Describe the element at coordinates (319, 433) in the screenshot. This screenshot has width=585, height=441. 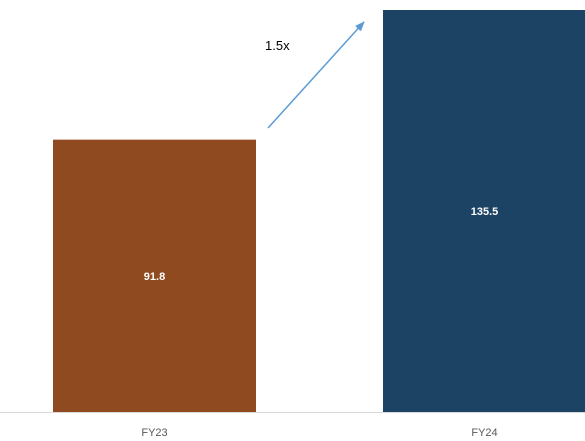
I see `x-tick-labels: FY23 FY24` at that location.